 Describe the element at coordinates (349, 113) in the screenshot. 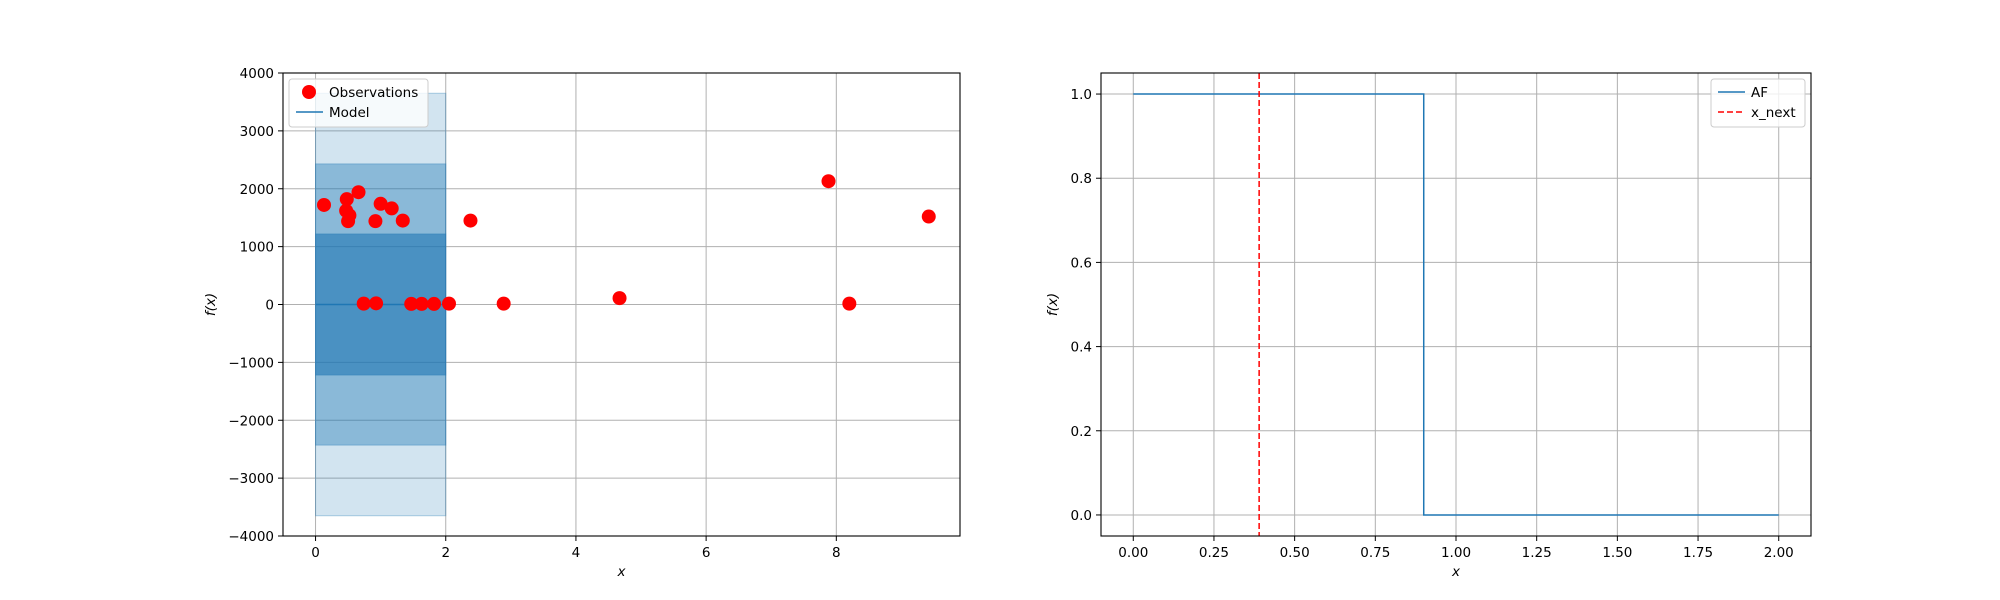

I see `legend-label-model: Model` at that location.